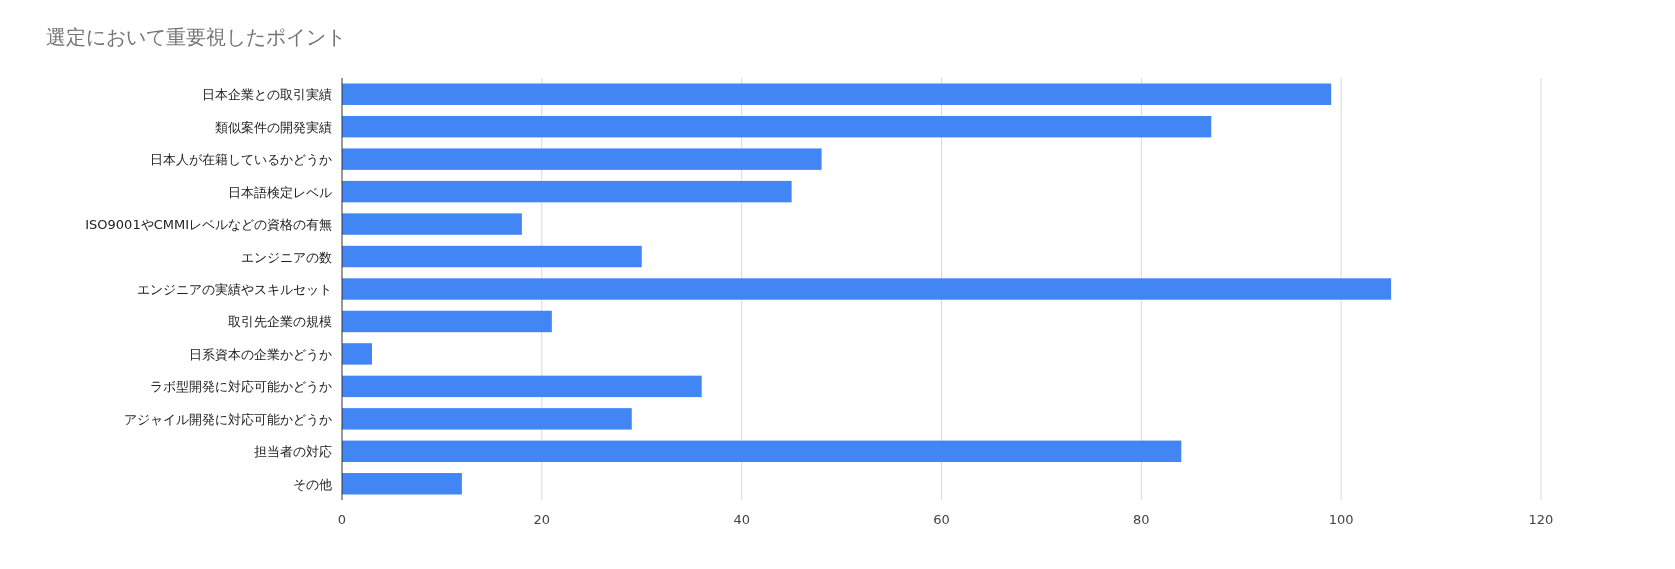 This screenshot has height=569, width=1675. I want to click on y-tick-label: 日本人が在籍しているかどうか, so click(241, 160).